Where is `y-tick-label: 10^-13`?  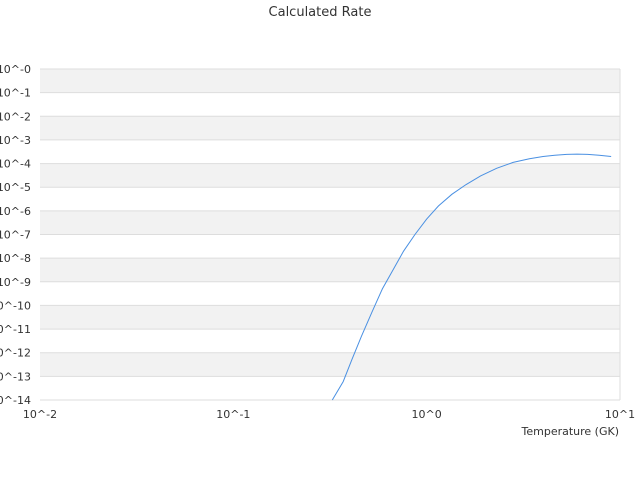
y-tick-label: 10^-13 is located at coordinates (15, 376).